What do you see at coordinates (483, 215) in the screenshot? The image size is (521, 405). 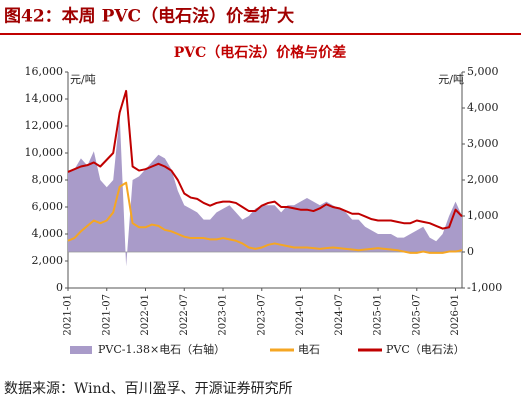 I see `y2-tick-label: 1,000` at bounding box center [483, 215].